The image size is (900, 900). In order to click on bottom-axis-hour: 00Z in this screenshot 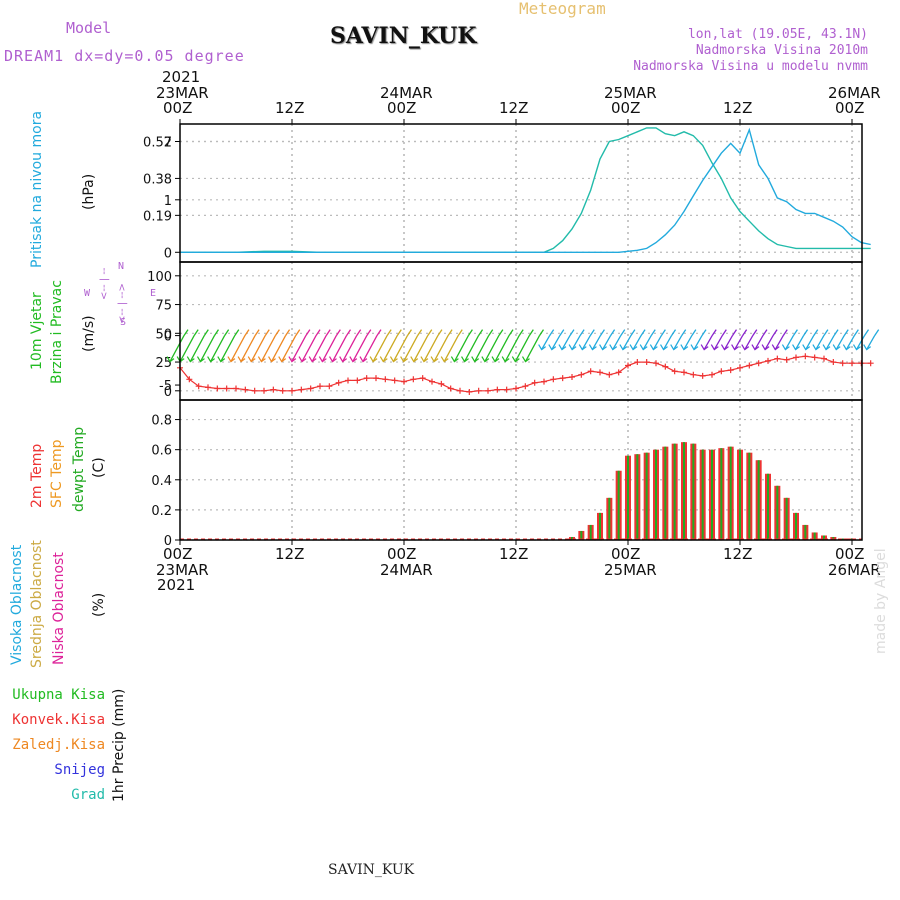, I will do `click(402, 554)`.